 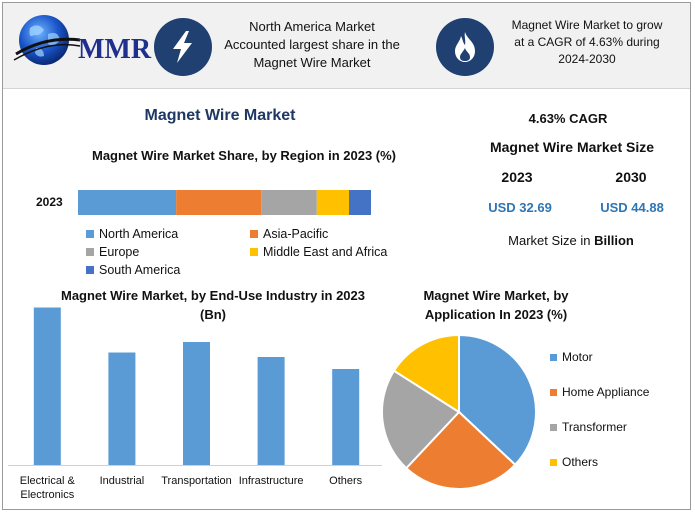 What do you see at coordinates (497, 400) in the screenshot?
I see `pie-slice-motor` at bounding box center [497, 400].